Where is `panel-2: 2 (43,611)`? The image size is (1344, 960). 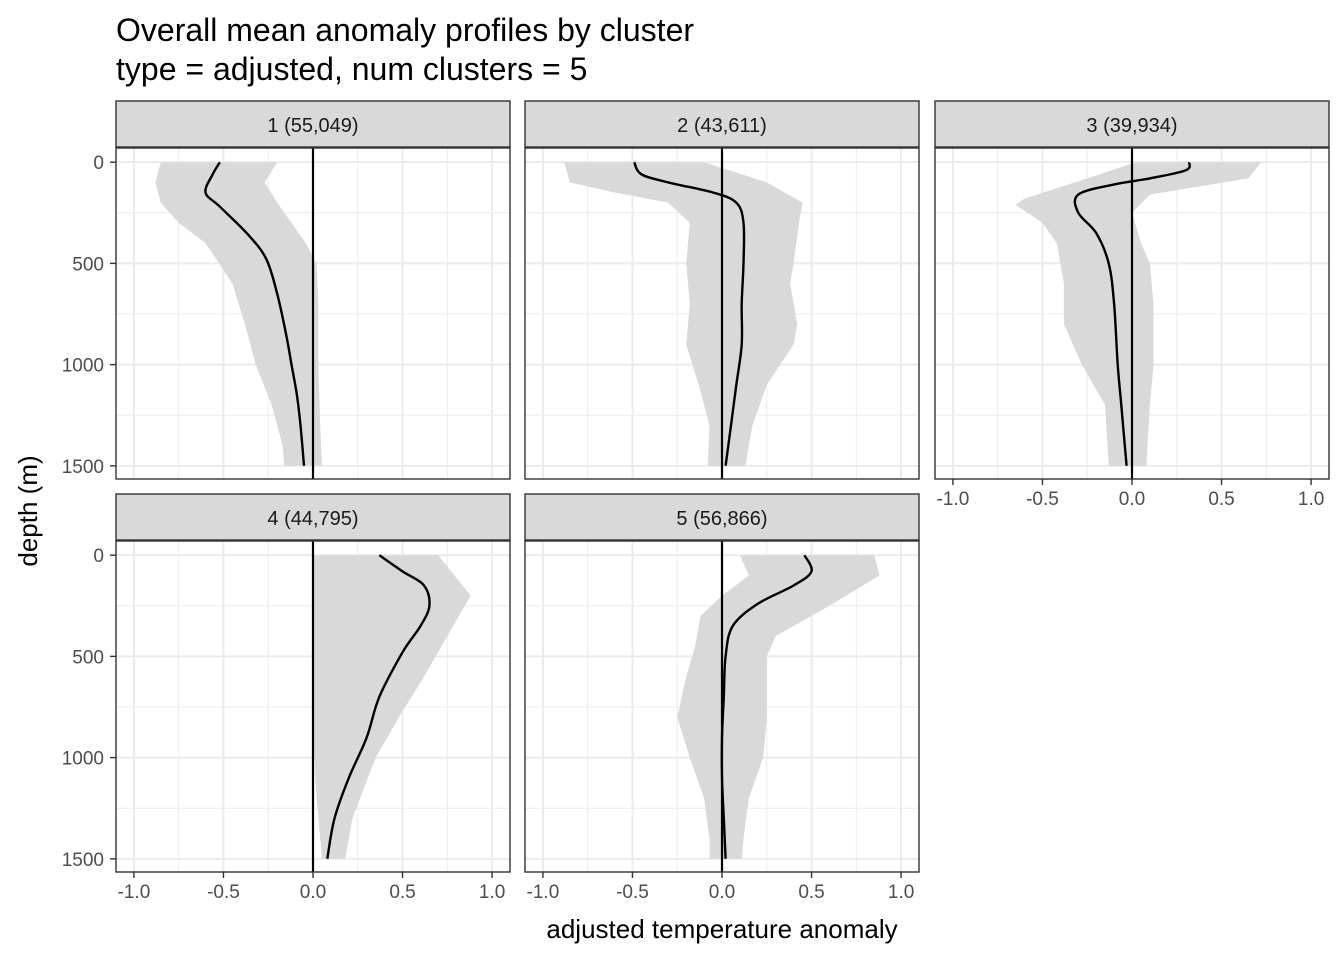
panel-2: 2 (43,611) is located at coordinates (722, 290).